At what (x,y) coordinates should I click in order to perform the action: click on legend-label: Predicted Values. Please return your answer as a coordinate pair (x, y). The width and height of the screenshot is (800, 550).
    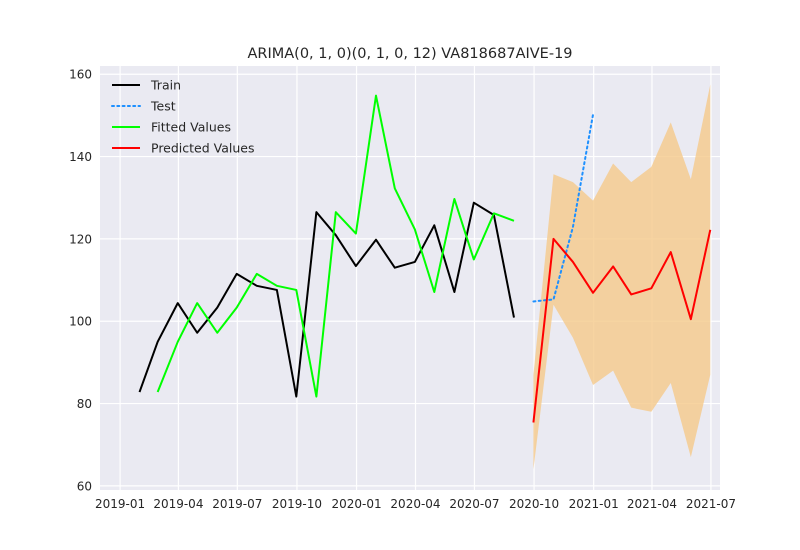
    Looking at the image, I should click on (203, 148).